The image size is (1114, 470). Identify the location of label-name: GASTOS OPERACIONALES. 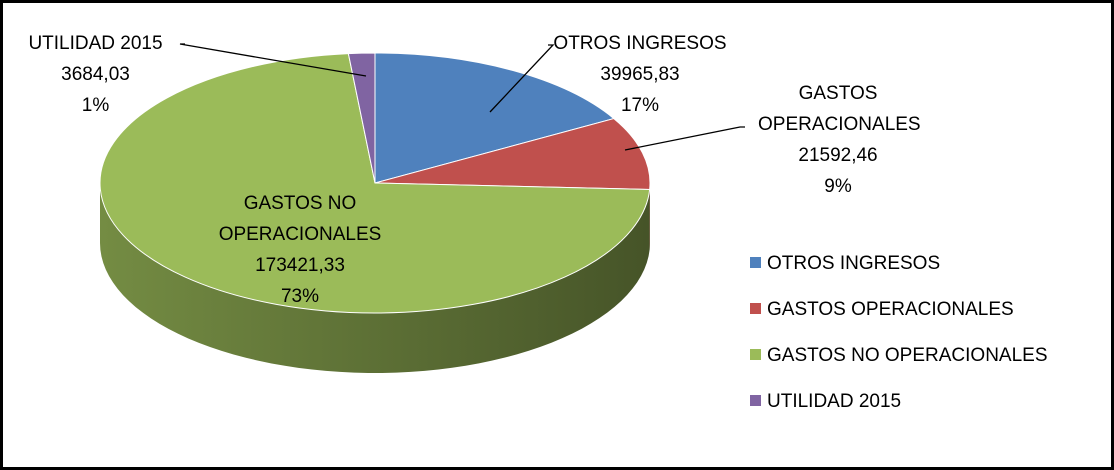
(839, 109).